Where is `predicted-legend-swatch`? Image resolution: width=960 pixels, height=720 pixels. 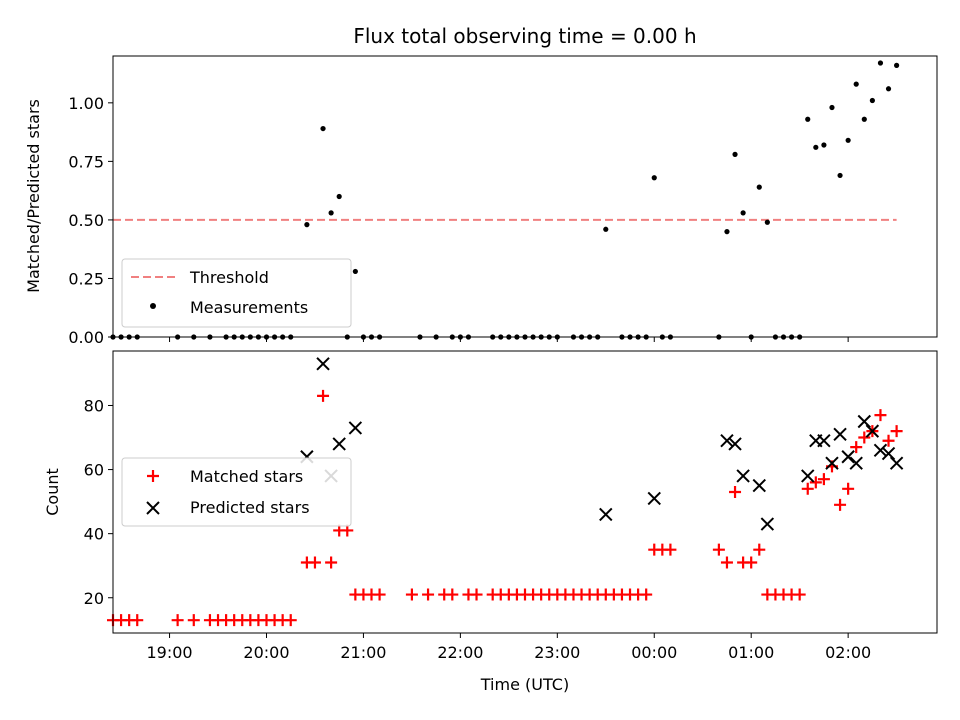 predicted-legend-swatch is located at coordinates (153, 508).